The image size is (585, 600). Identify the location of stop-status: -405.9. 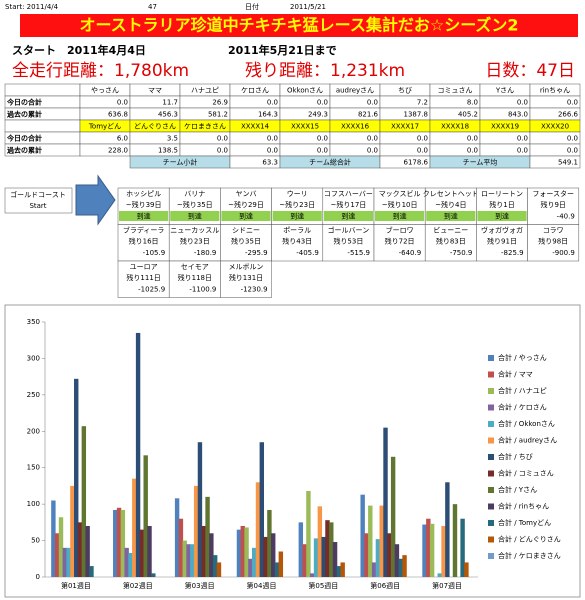
(307, 253).